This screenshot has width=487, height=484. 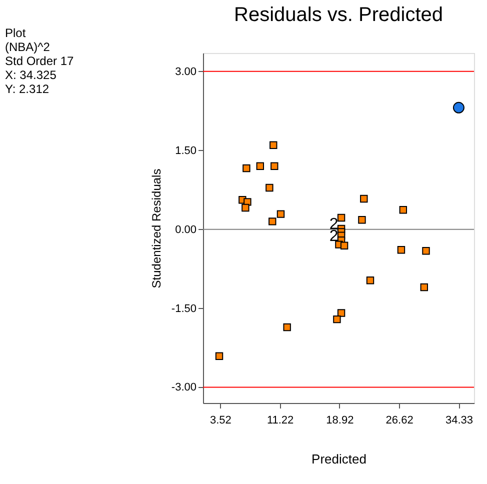 What do you see at coordinates (31, 75) in the screenshot?
I see `text: X: 34.325` at bounding box center [31, 75].